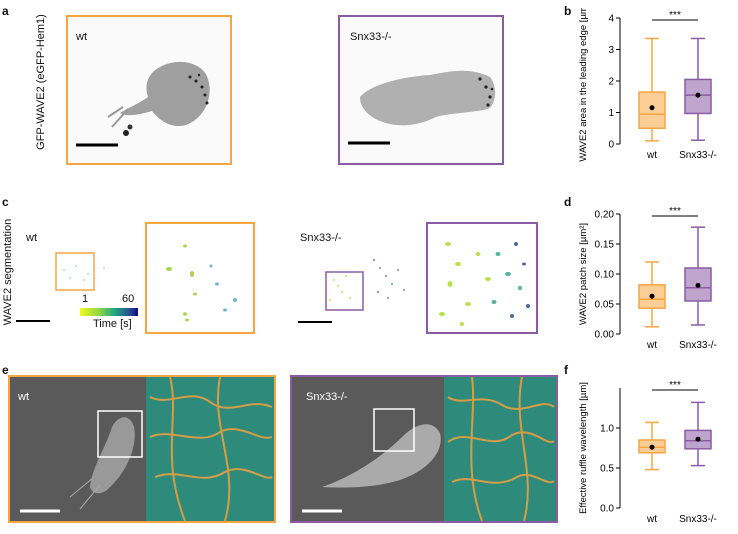  I want to click on y-tick-label: 3, so click(611, 50).